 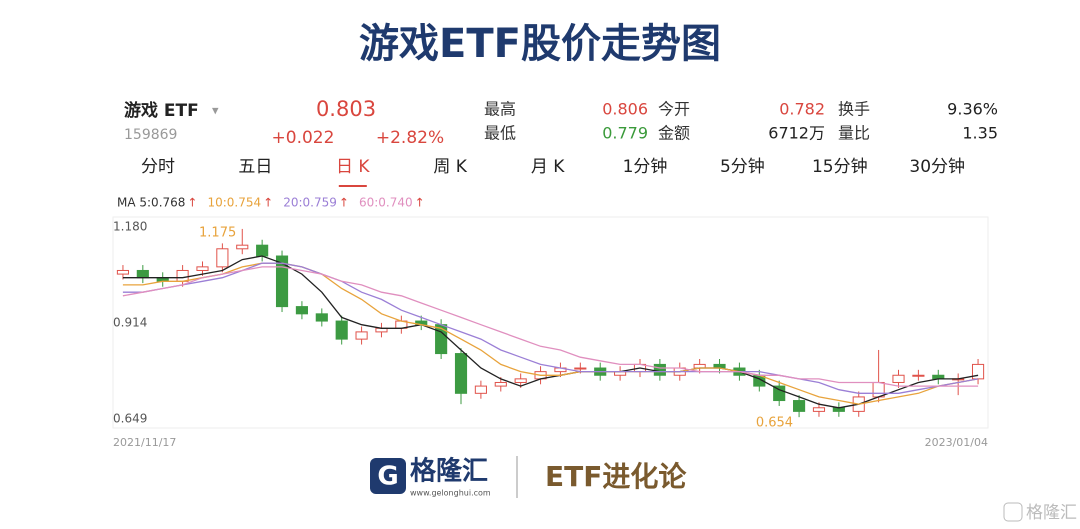 What do you see at coordinates (255, 167) in the screenshot?
I see `tab: 五日` at bounding box center [255, 167].